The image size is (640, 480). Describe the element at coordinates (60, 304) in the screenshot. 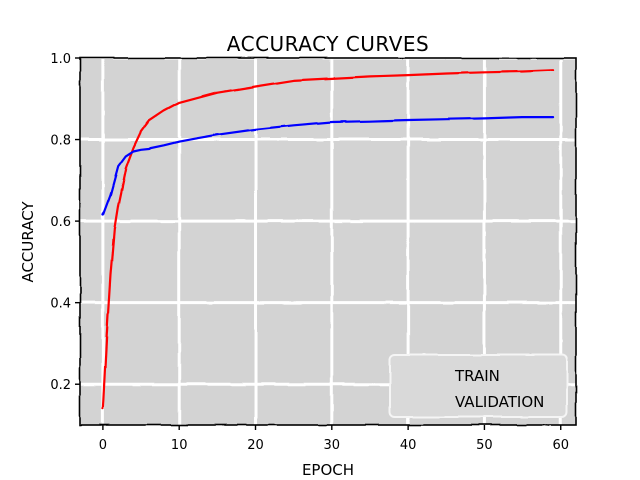

I see `y-tick-label: 0.4` at that location.